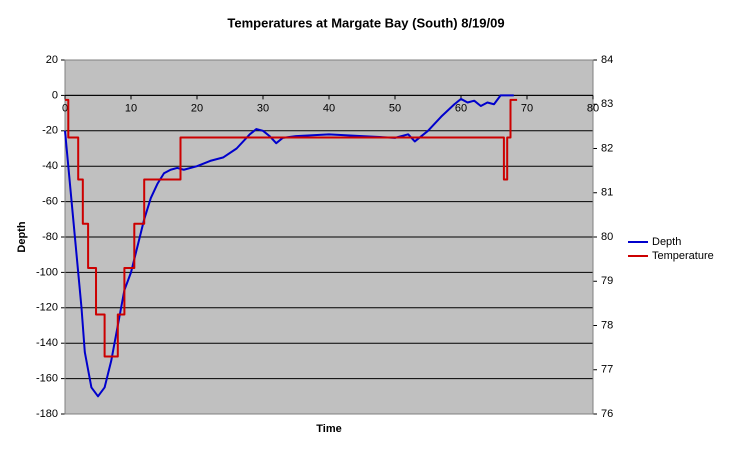  What do you see at coordinates (607, 60) in the screenshot?
I see `y2-tick-label: 84` at bounding box center [607, 60].